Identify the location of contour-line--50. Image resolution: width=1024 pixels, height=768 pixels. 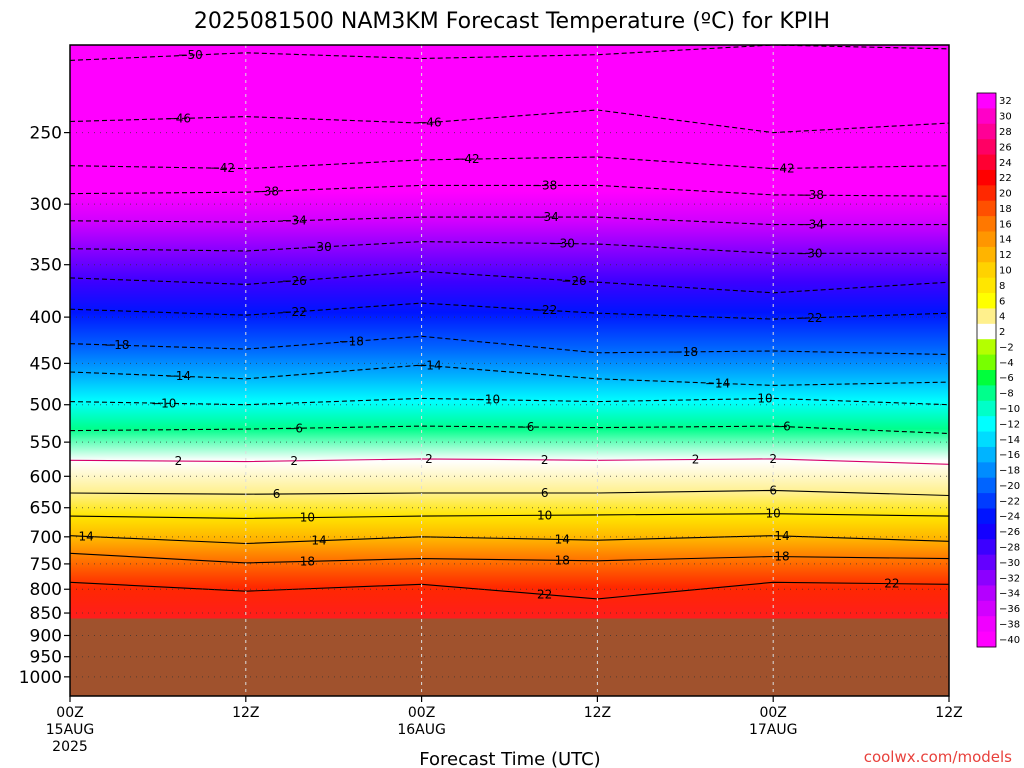
(509, 53).